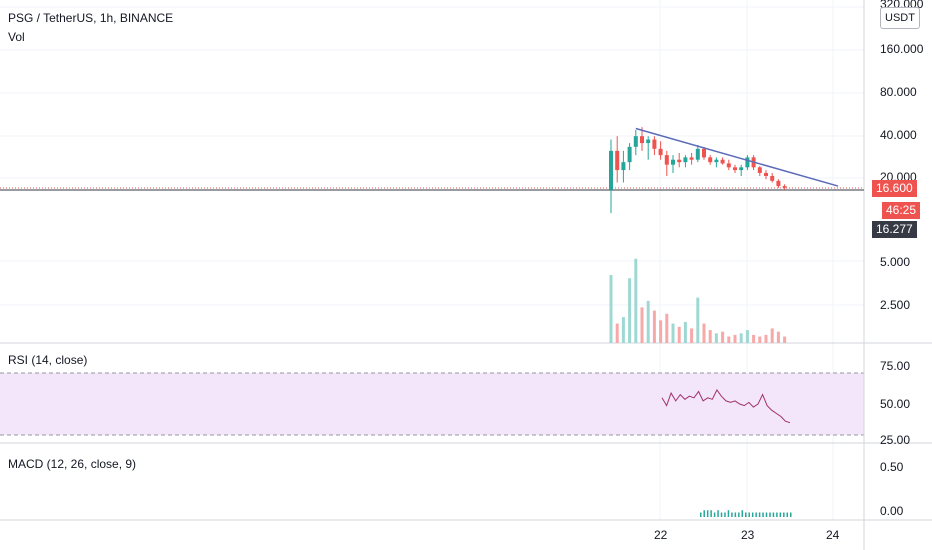  What do you see at coordinates (895, 404) in the screenshot?
I see `rsi-axis-label: 50.00` at bounding box center [895, 404].